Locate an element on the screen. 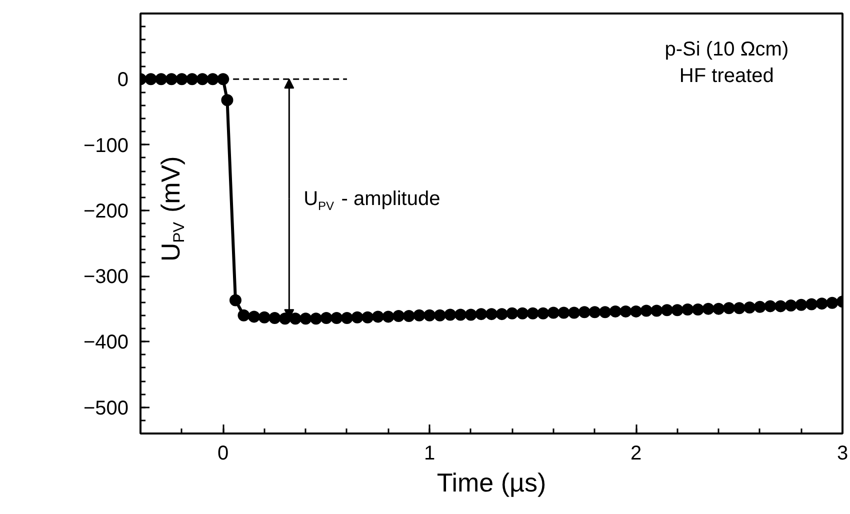 This screenshot has height=514, width=850. y-tick-label: 0 is located at coordinates (122, 80).